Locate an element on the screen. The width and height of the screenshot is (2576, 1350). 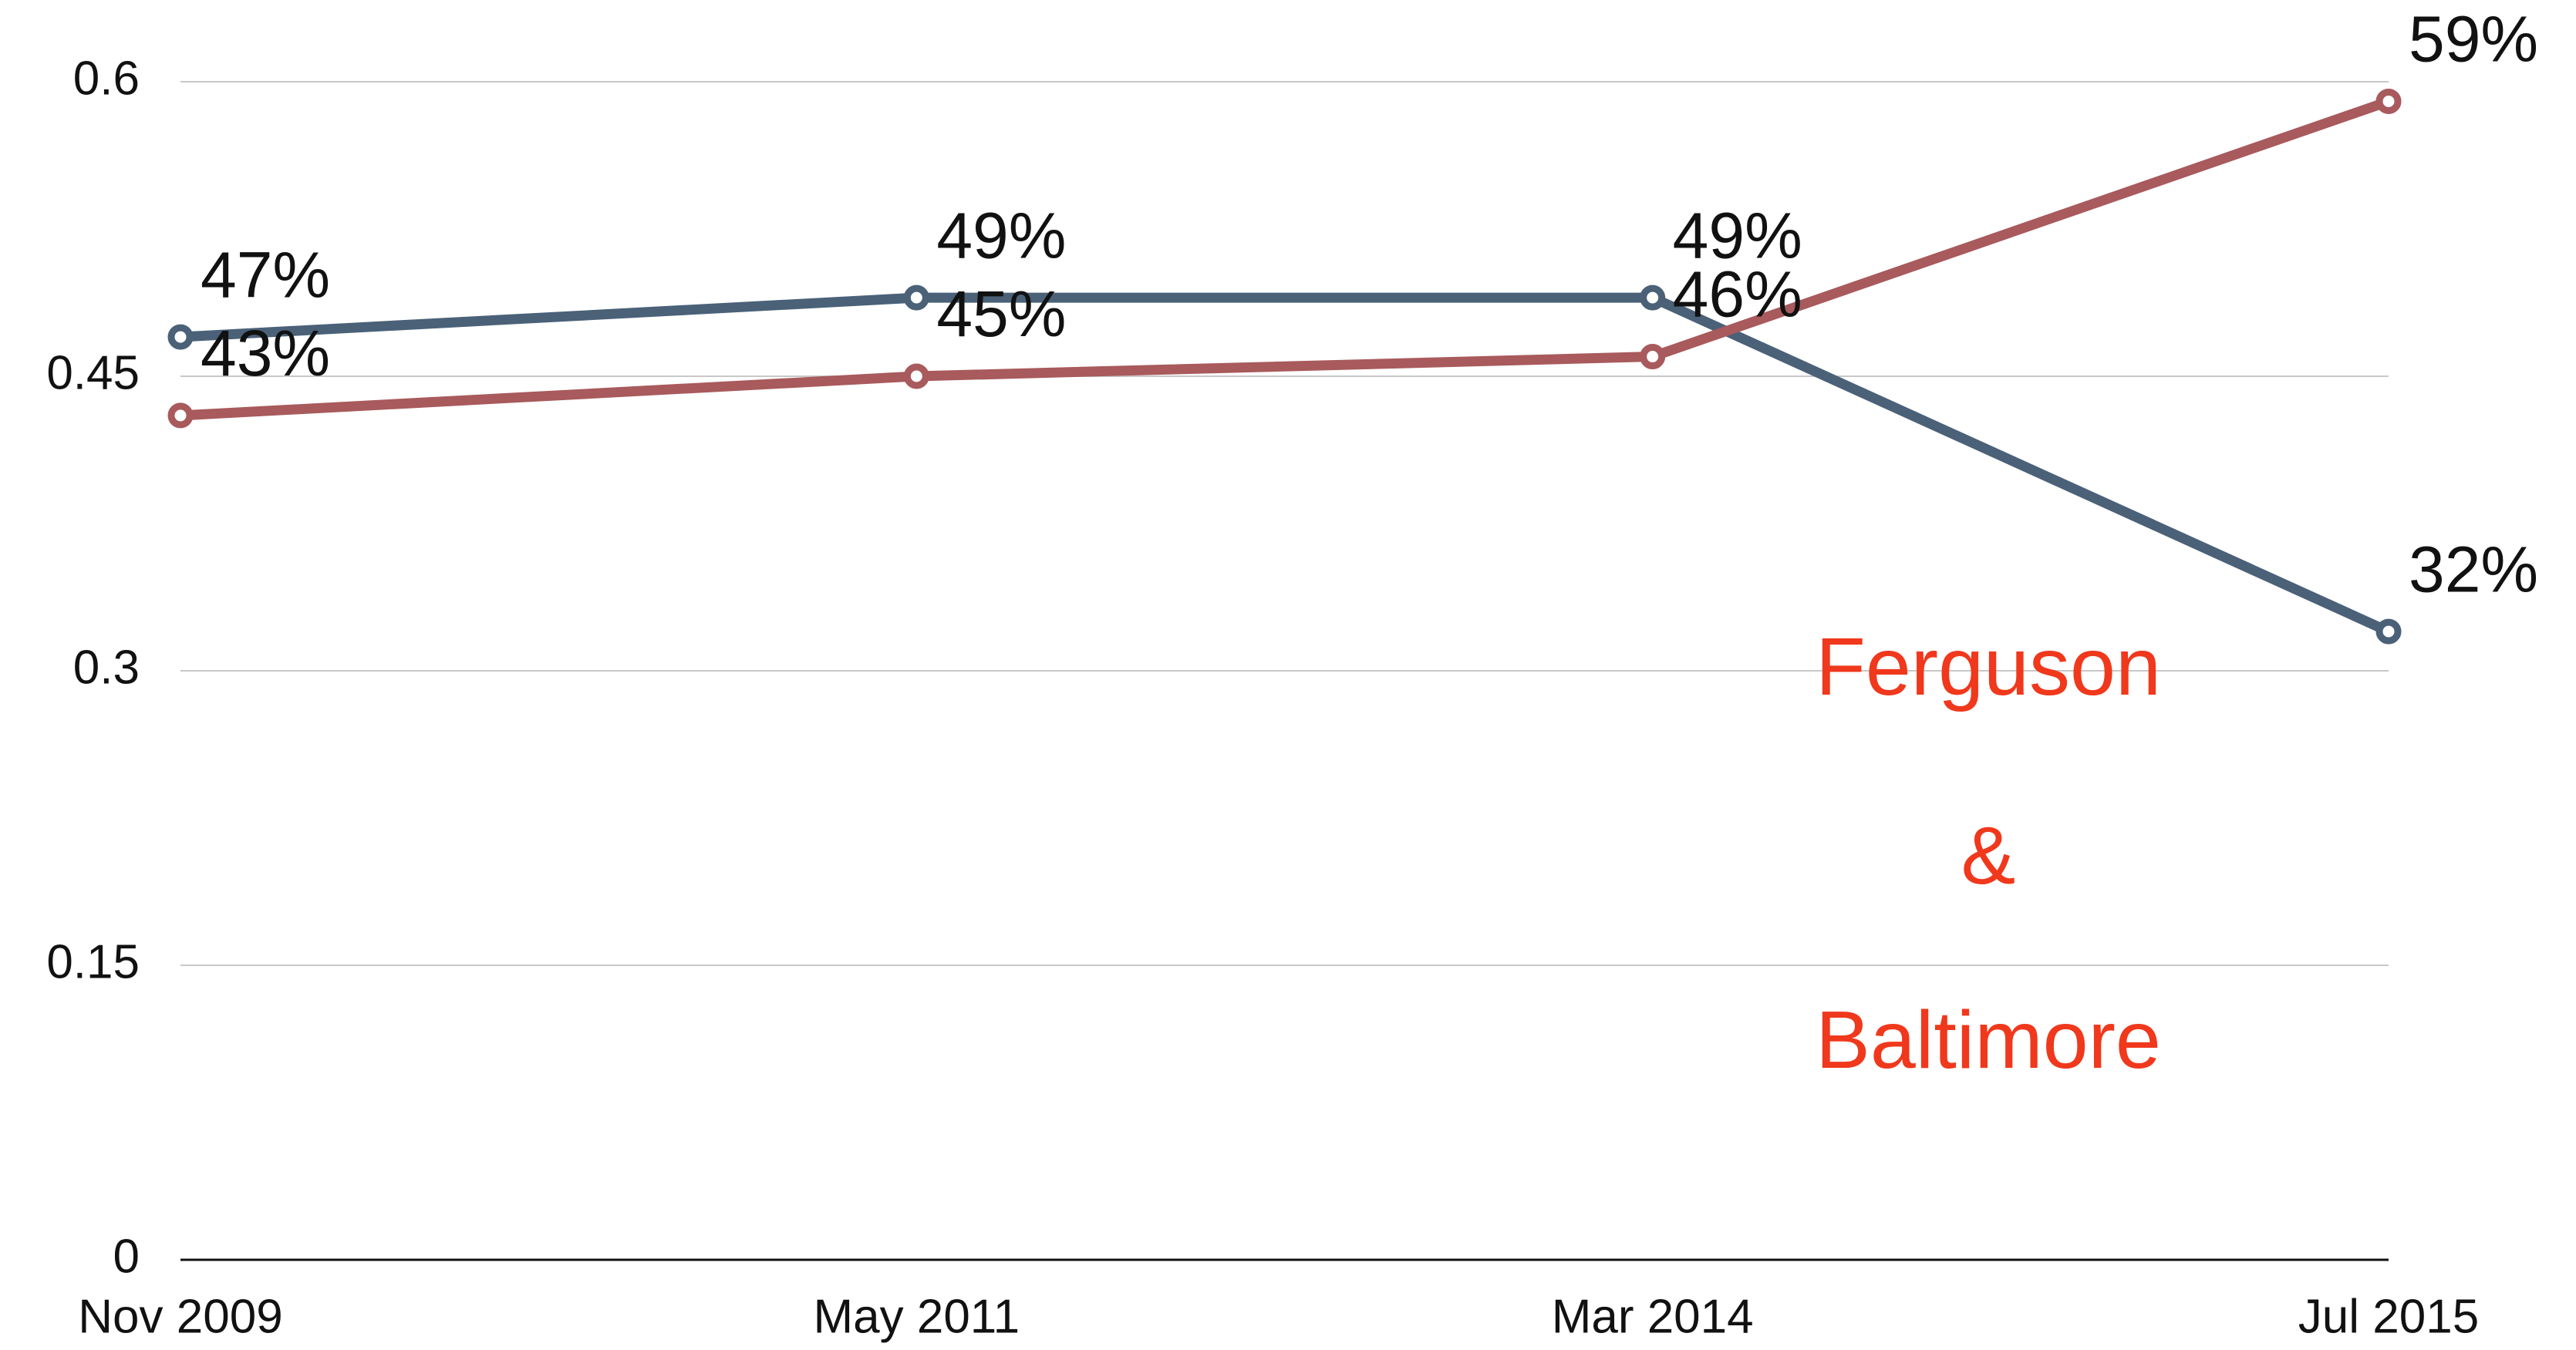
x-tick-label: May 2011 is located at coordinates (916, 1316).